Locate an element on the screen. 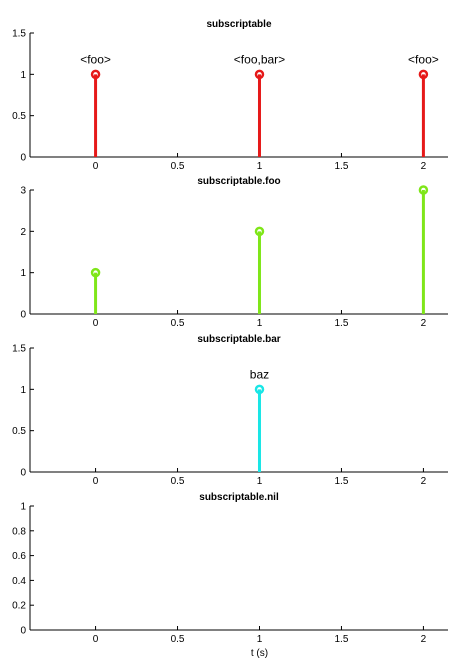 This screenshot has width=474, height=663. stem-annotation: baz is located at coordinates (259, 374).